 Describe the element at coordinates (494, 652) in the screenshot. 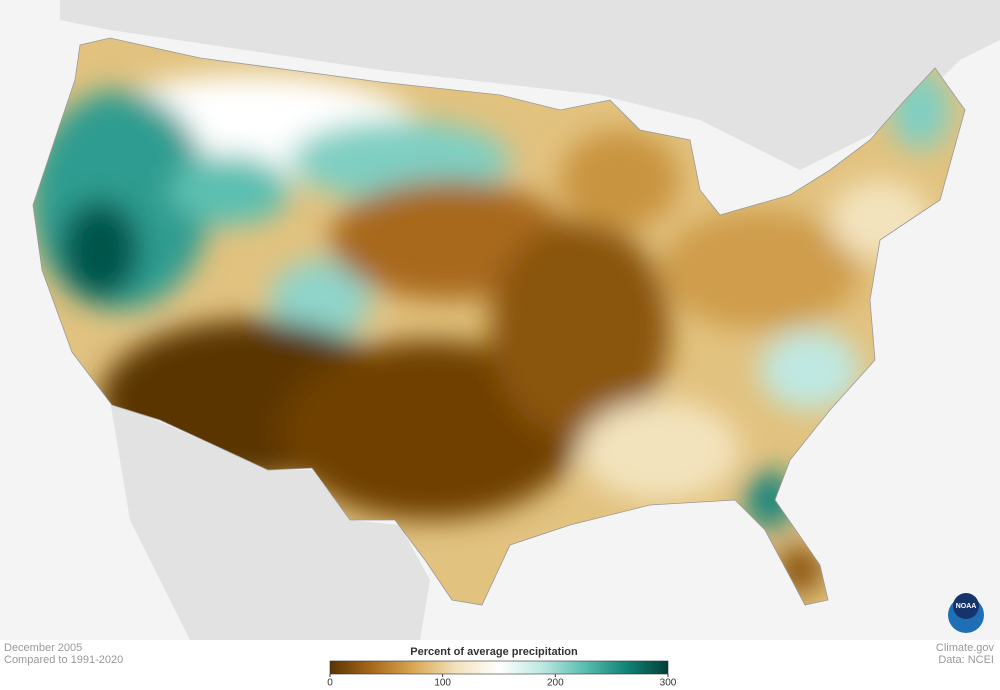

I see `legend-title: Percent of average precipitation` at that location.